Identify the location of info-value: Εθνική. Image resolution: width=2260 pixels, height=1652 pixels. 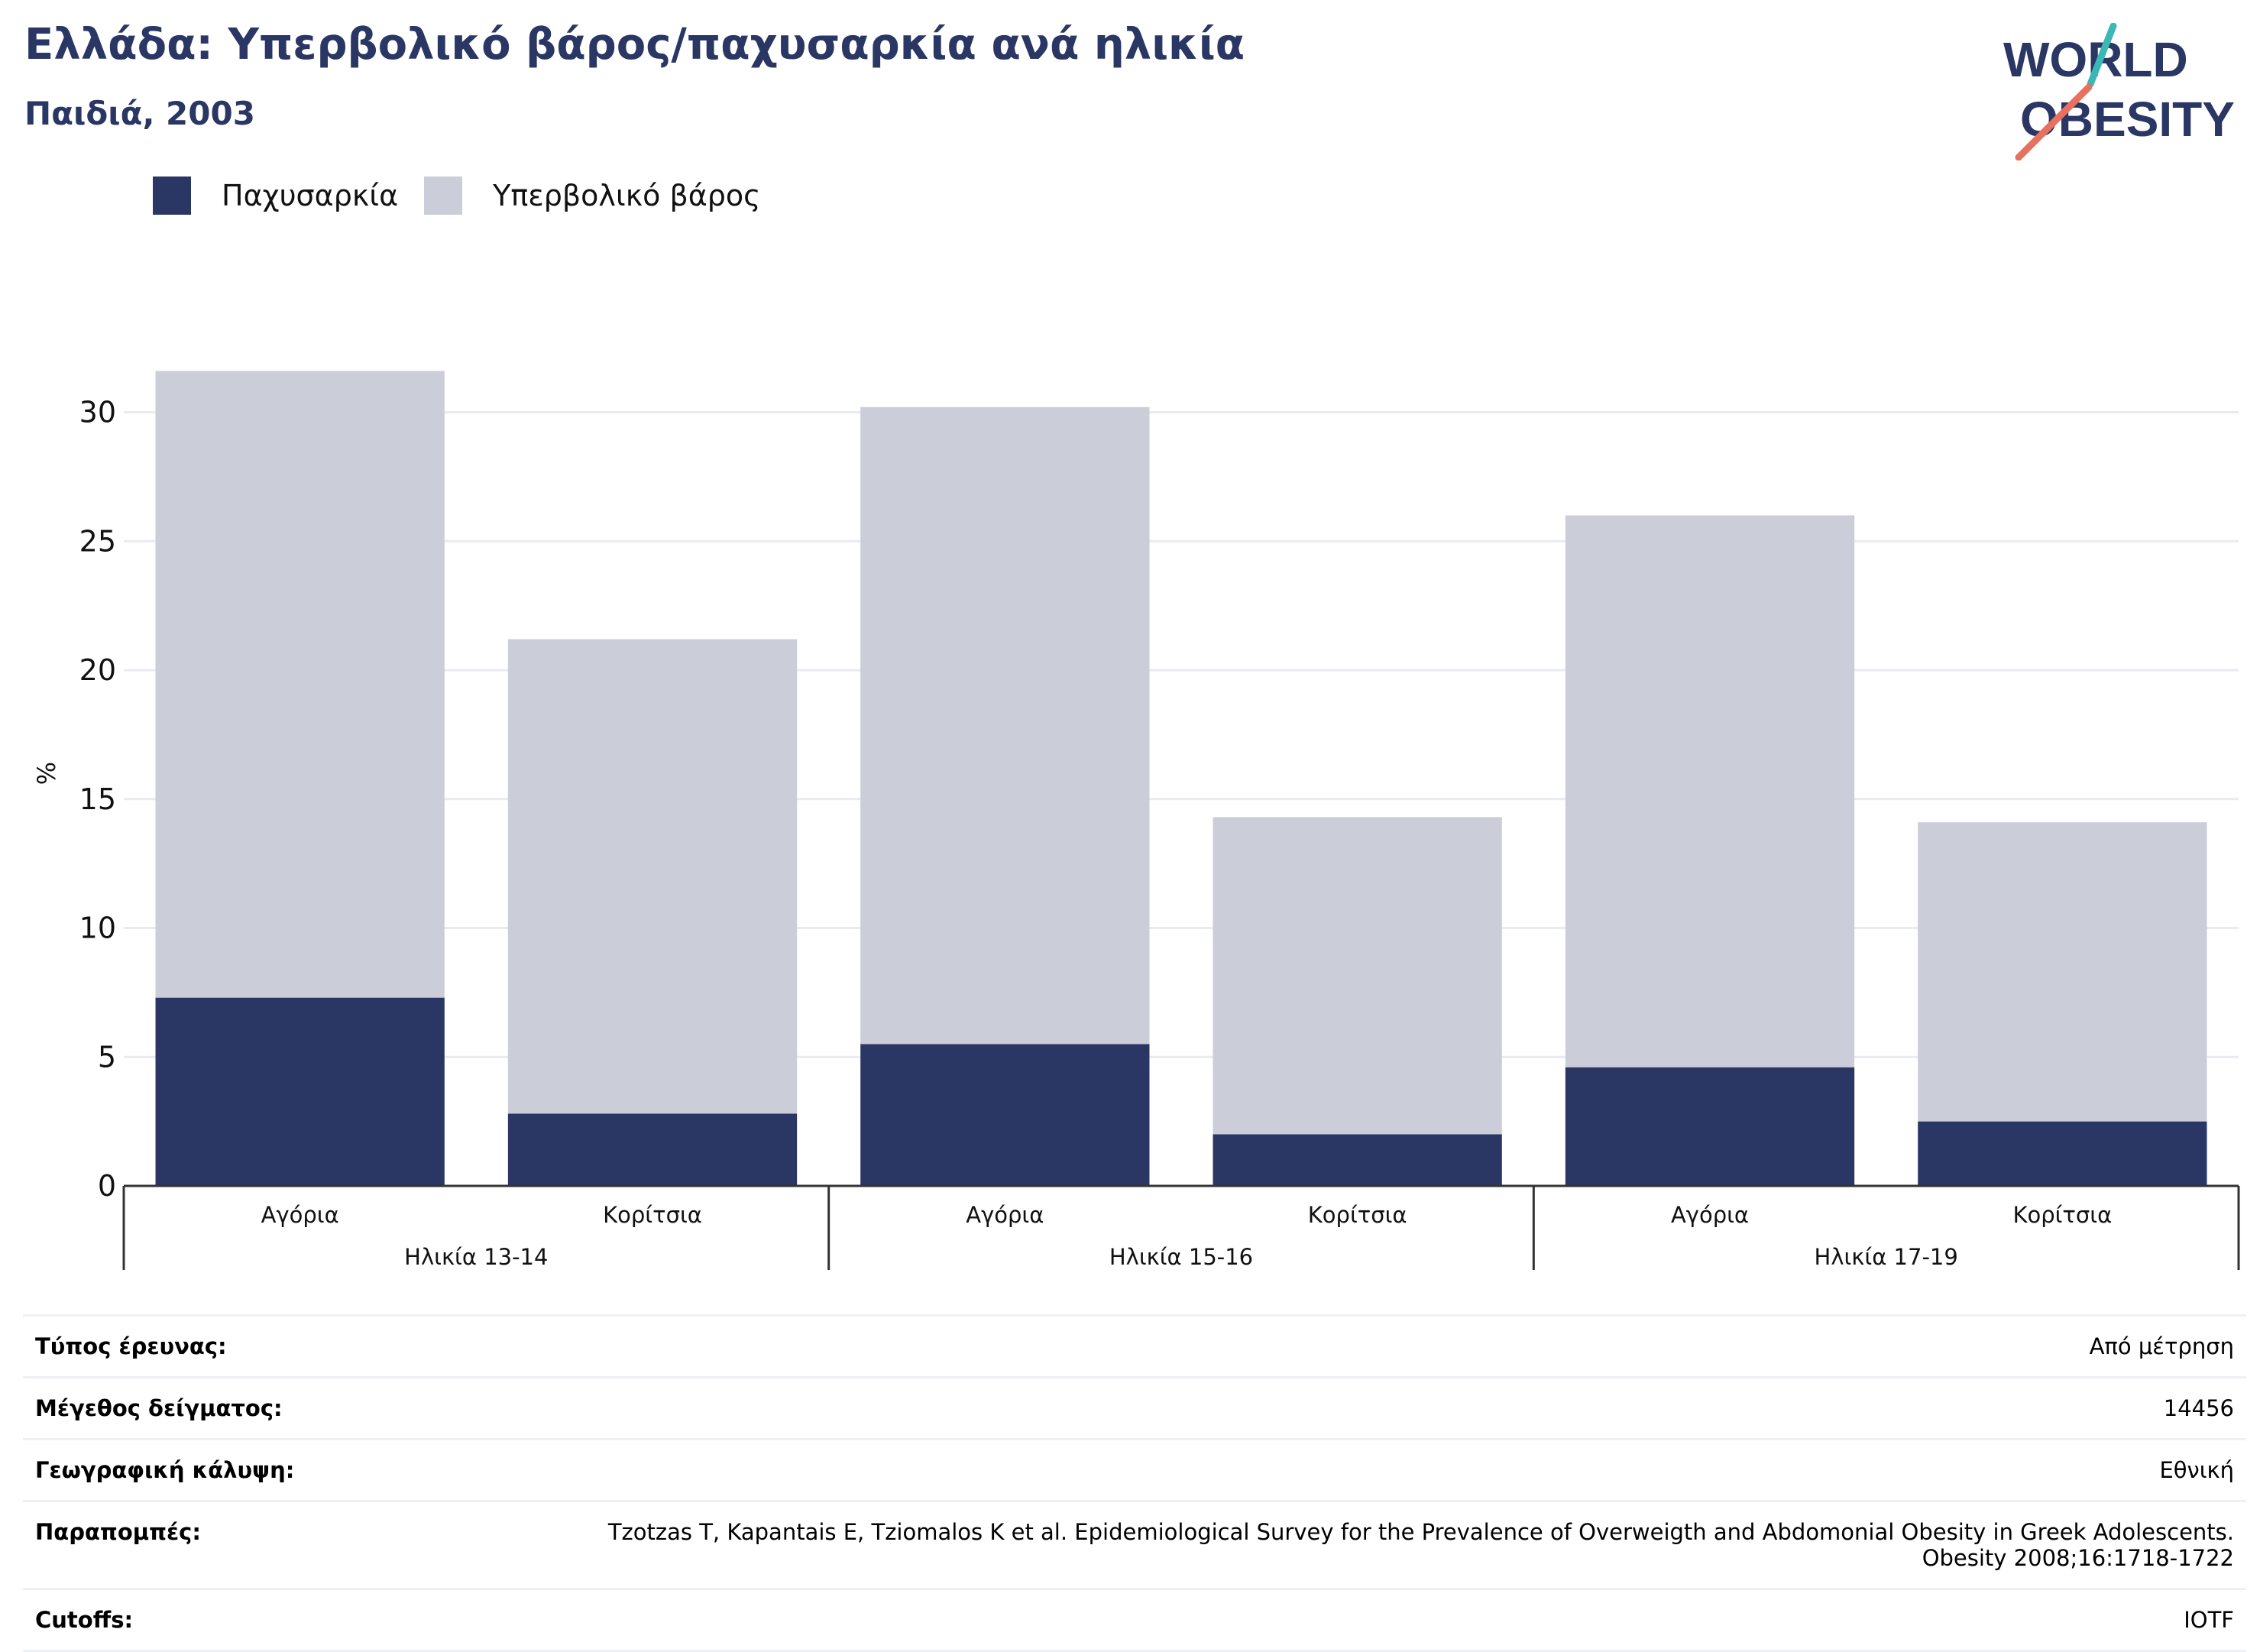
(2196, 1470).